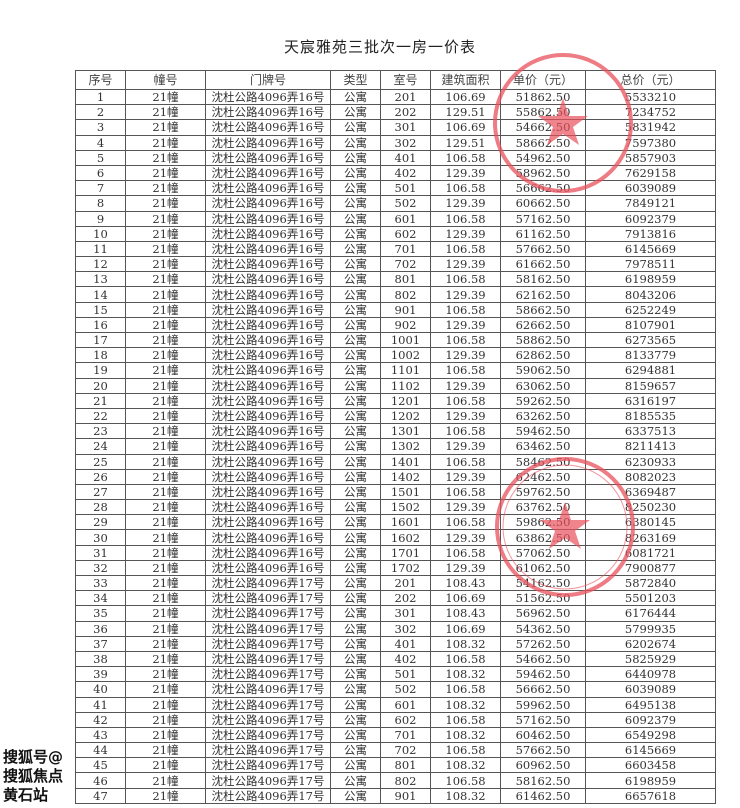 The height and width of the screenshot is (808, 740). Describe the element at coordinates (100, 598) in the screenshot. I see `cell-index: 34` at that location.